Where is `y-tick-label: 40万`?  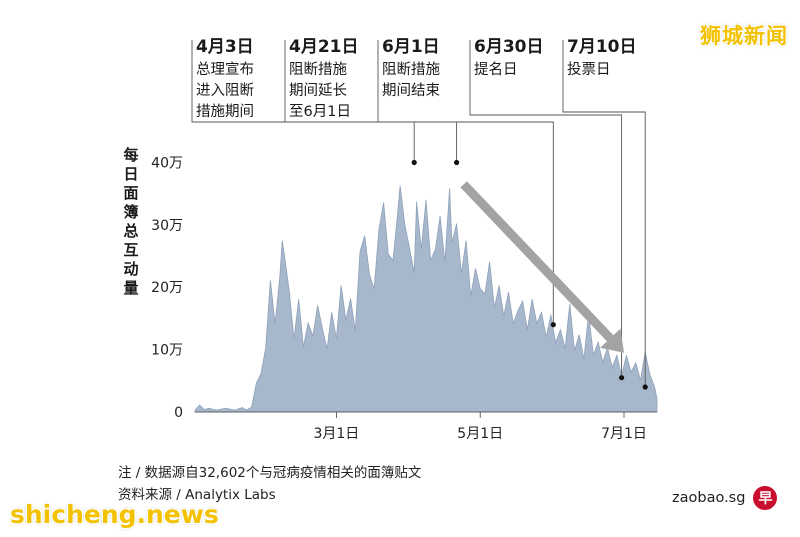
y-tick-label: 40万 is located at coordinates (167, 164).